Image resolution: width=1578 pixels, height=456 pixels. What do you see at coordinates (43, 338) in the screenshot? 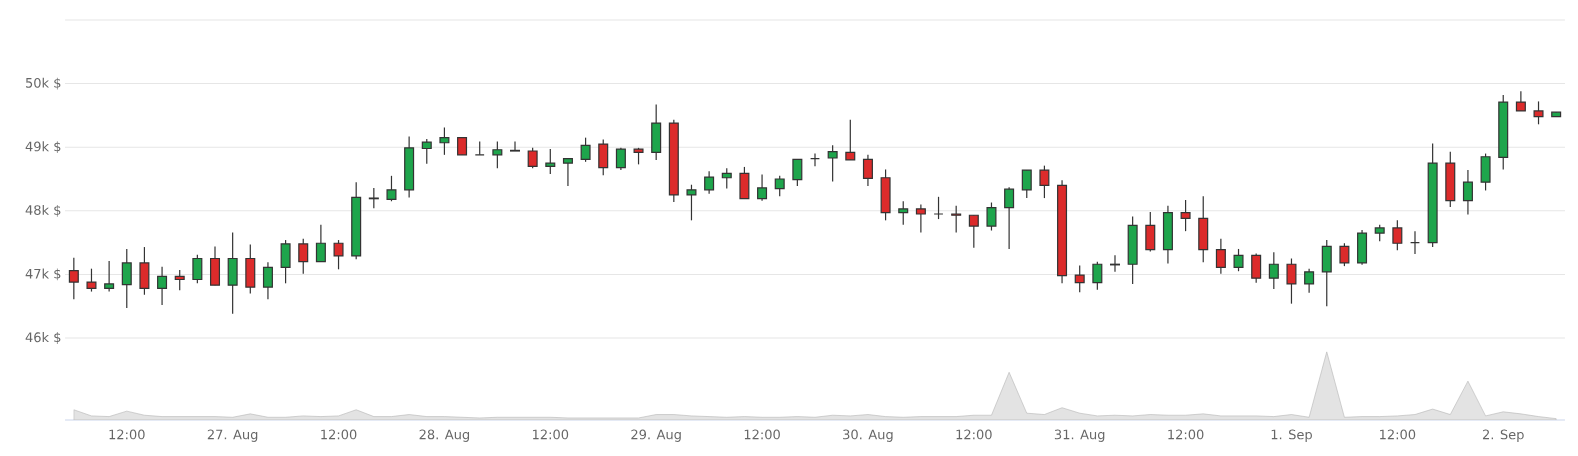
I see `y-tick-label: 46k $` at bounding box center [43, 338].